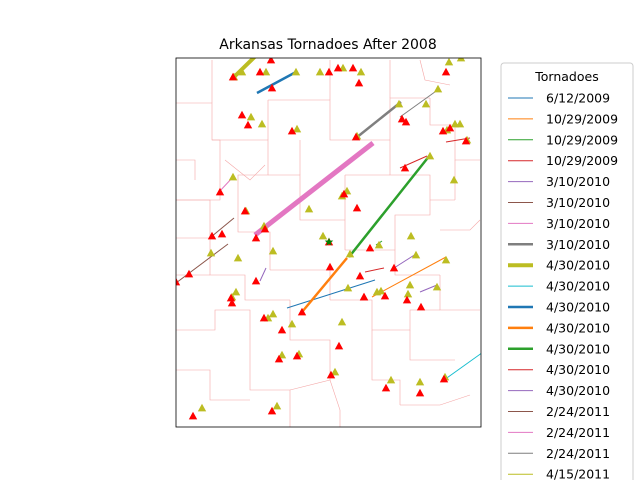 The image size is (640, 480). I want to click on legend-label: 6/12/2009, so click(578, 98).